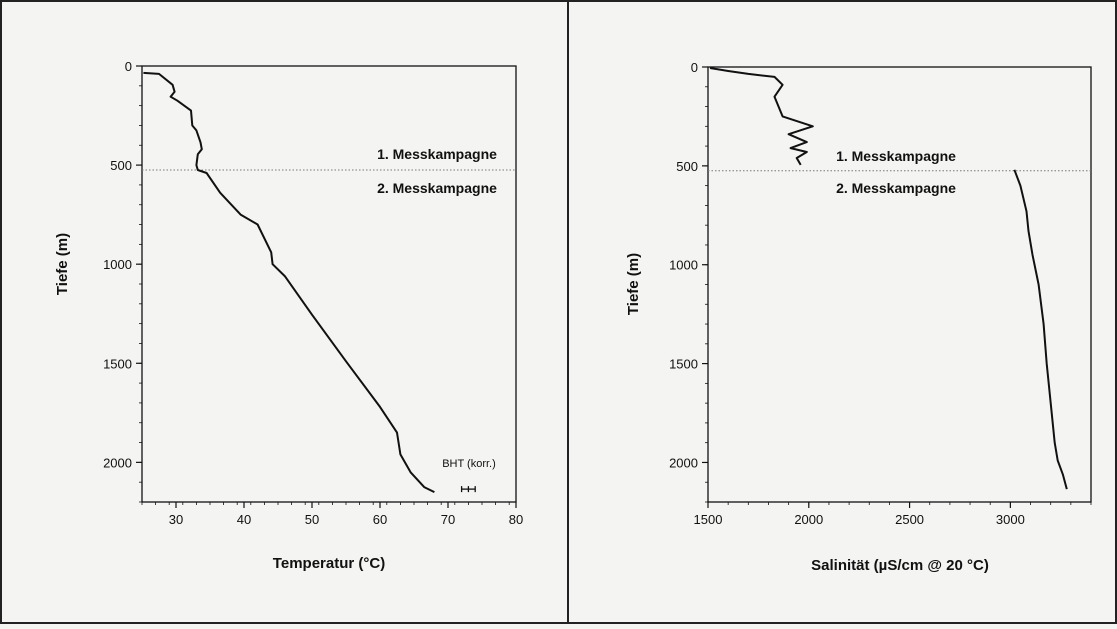 The width and height of the screenshot is (1117, 629). What do you see at coordinates (448, 519) in the screenshot?
I see `x-tick-label: 70` at bounding box center [448, 519].